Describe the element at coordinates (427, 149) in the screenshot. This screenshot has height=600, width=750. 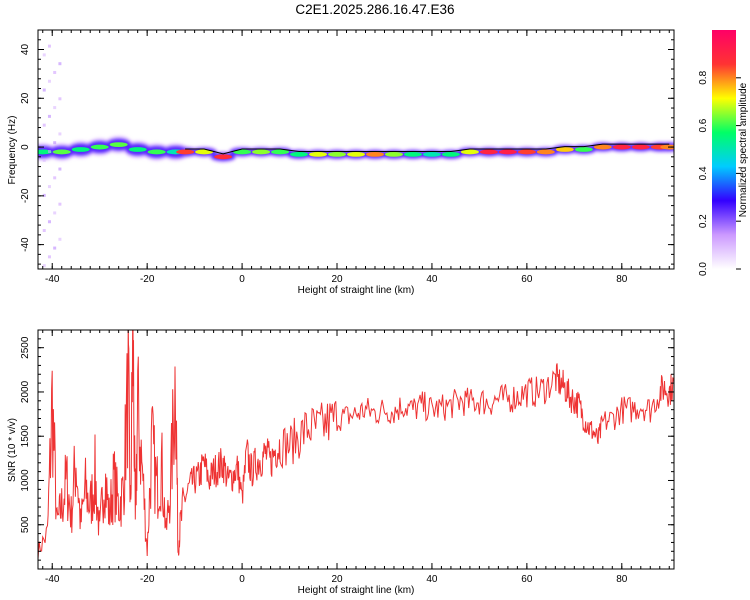
I see `spectrogram-track-line` at that location.